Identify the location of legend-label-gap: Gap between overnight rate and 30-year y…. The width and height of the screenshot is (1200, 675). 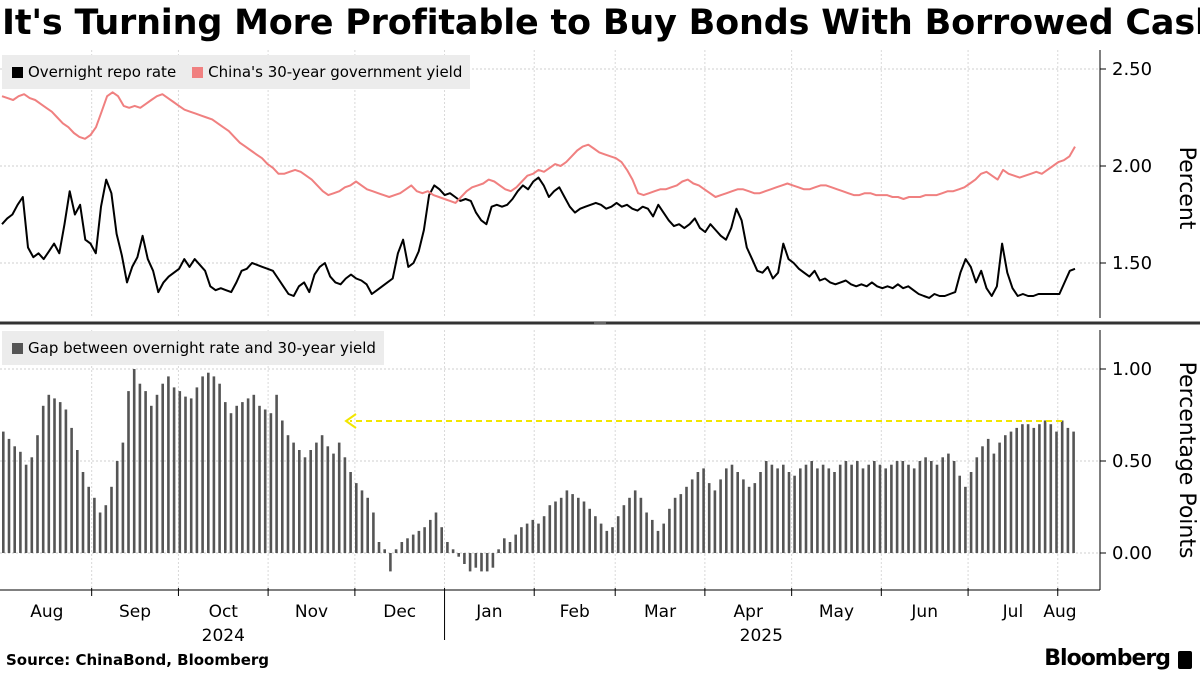
(202, 348).